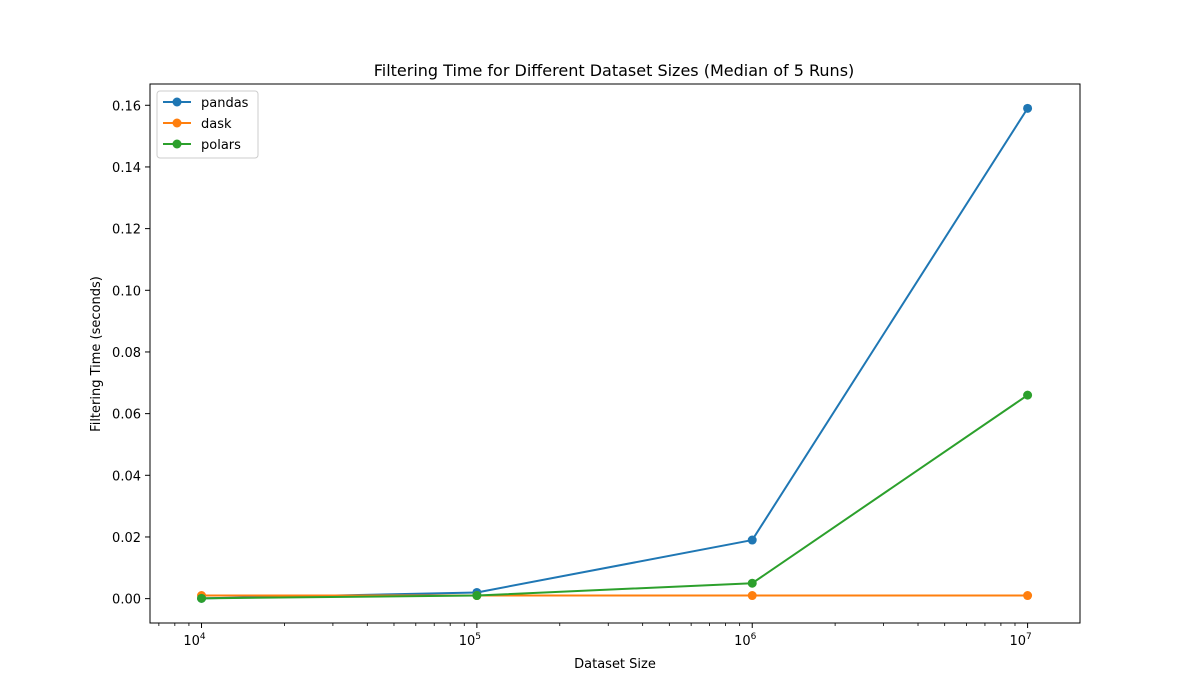 Image resolution: width=1200 pixels, height=700 pixels. I want to click on x-tick-label: 10⁵, so click(470, 640).